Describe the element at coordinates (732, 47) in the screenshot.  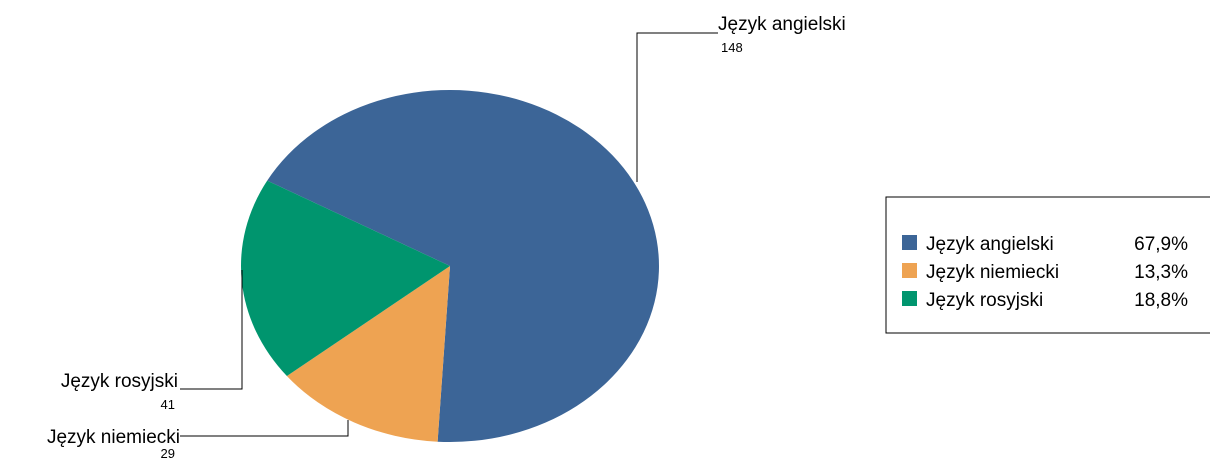
I see `callout-value-jezyk-angielski: 148` at that location.